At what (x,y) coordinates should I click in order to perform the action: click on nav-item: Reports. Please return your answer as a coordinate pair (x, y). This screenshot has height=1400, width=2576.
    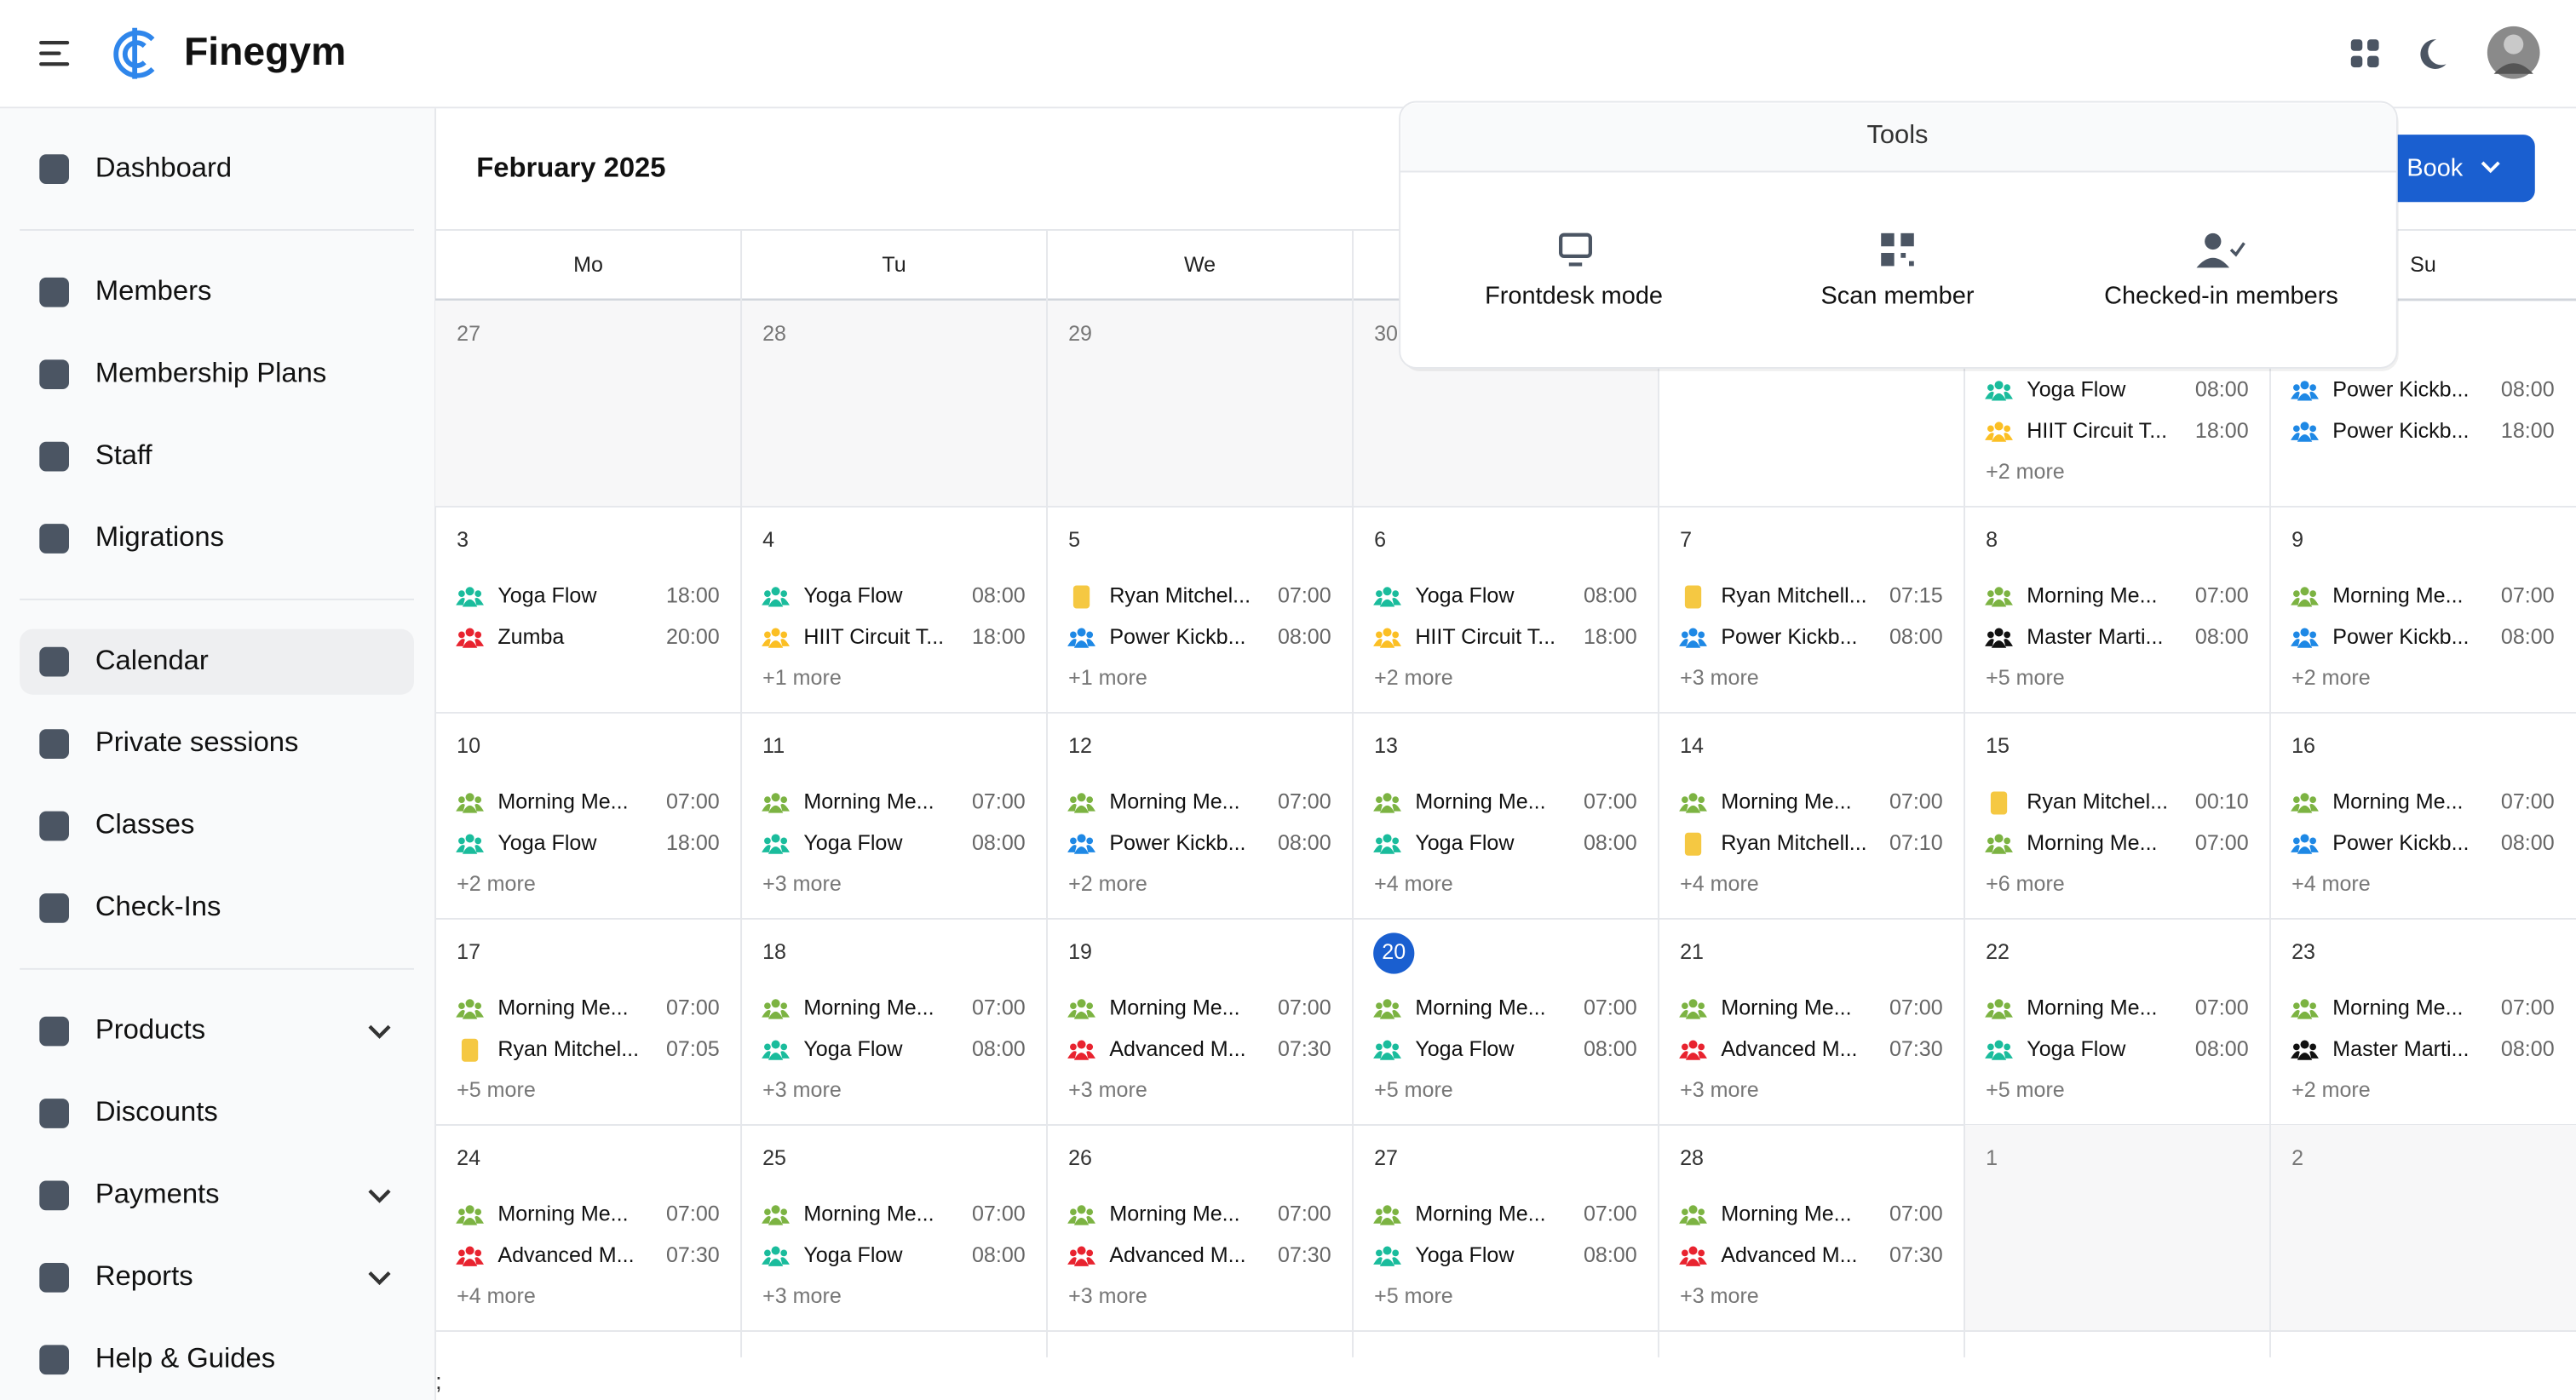
    Looking at the image, I should click on (144, 1275).